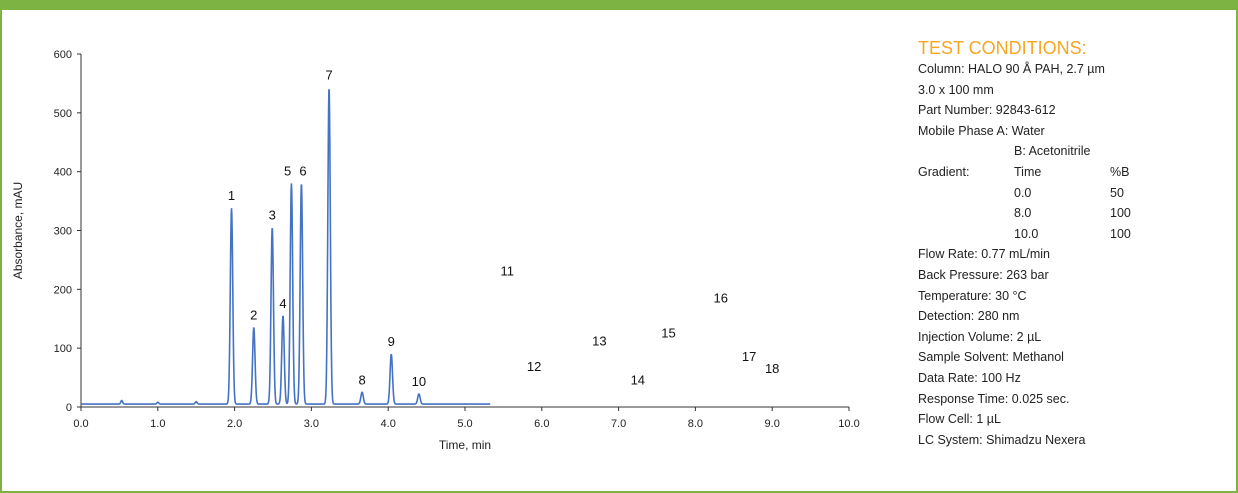  What do you see at coordinates (1068, 172) in the screenshot?
I see `gradient-header-row: Gradient: Time %B` at bounding box center [1068, 172].